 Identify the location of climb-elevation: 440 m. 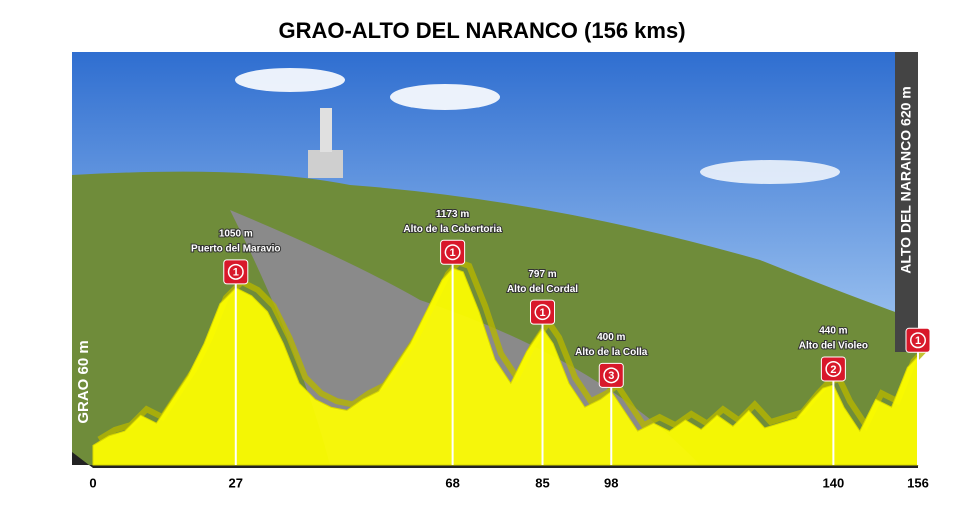
(833, 331).